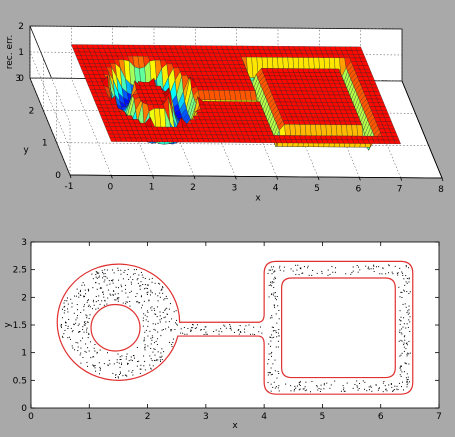  Describe the element at coordinates (338, 328) in the screenshot. I see `inner-square-boundary` at that location.